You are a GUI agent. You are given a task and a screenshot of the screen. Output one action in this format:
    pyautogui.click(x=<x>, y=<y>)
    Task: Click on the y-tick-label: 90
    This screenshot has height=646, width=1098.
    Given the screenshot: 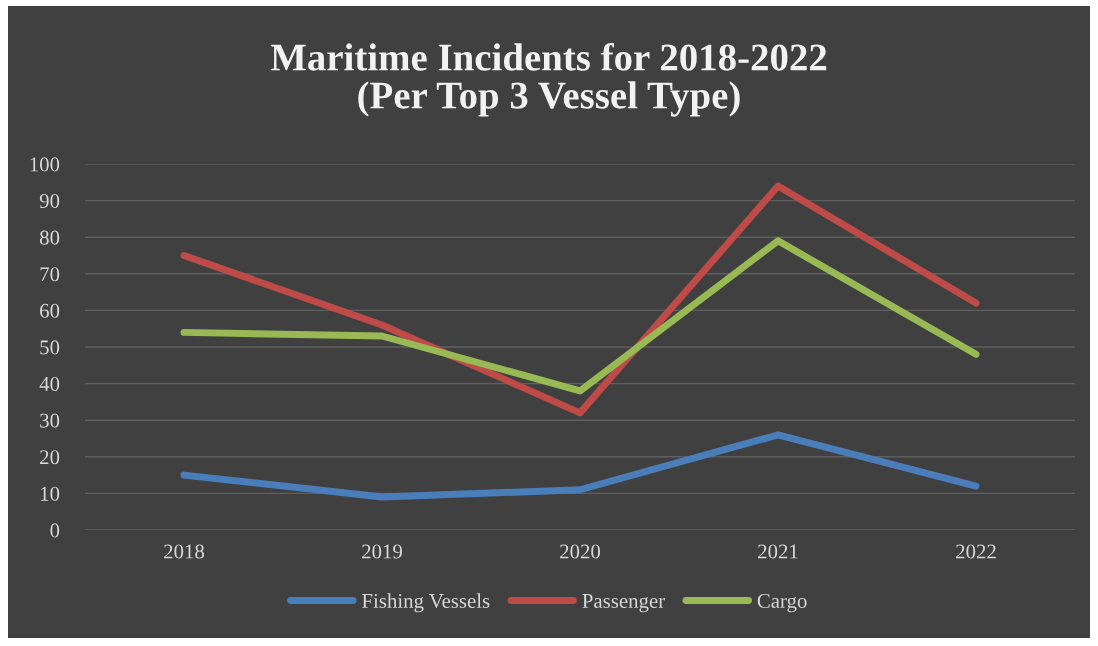 What is the action you would take?
    pyautogui.click(x=49, y=201)
    